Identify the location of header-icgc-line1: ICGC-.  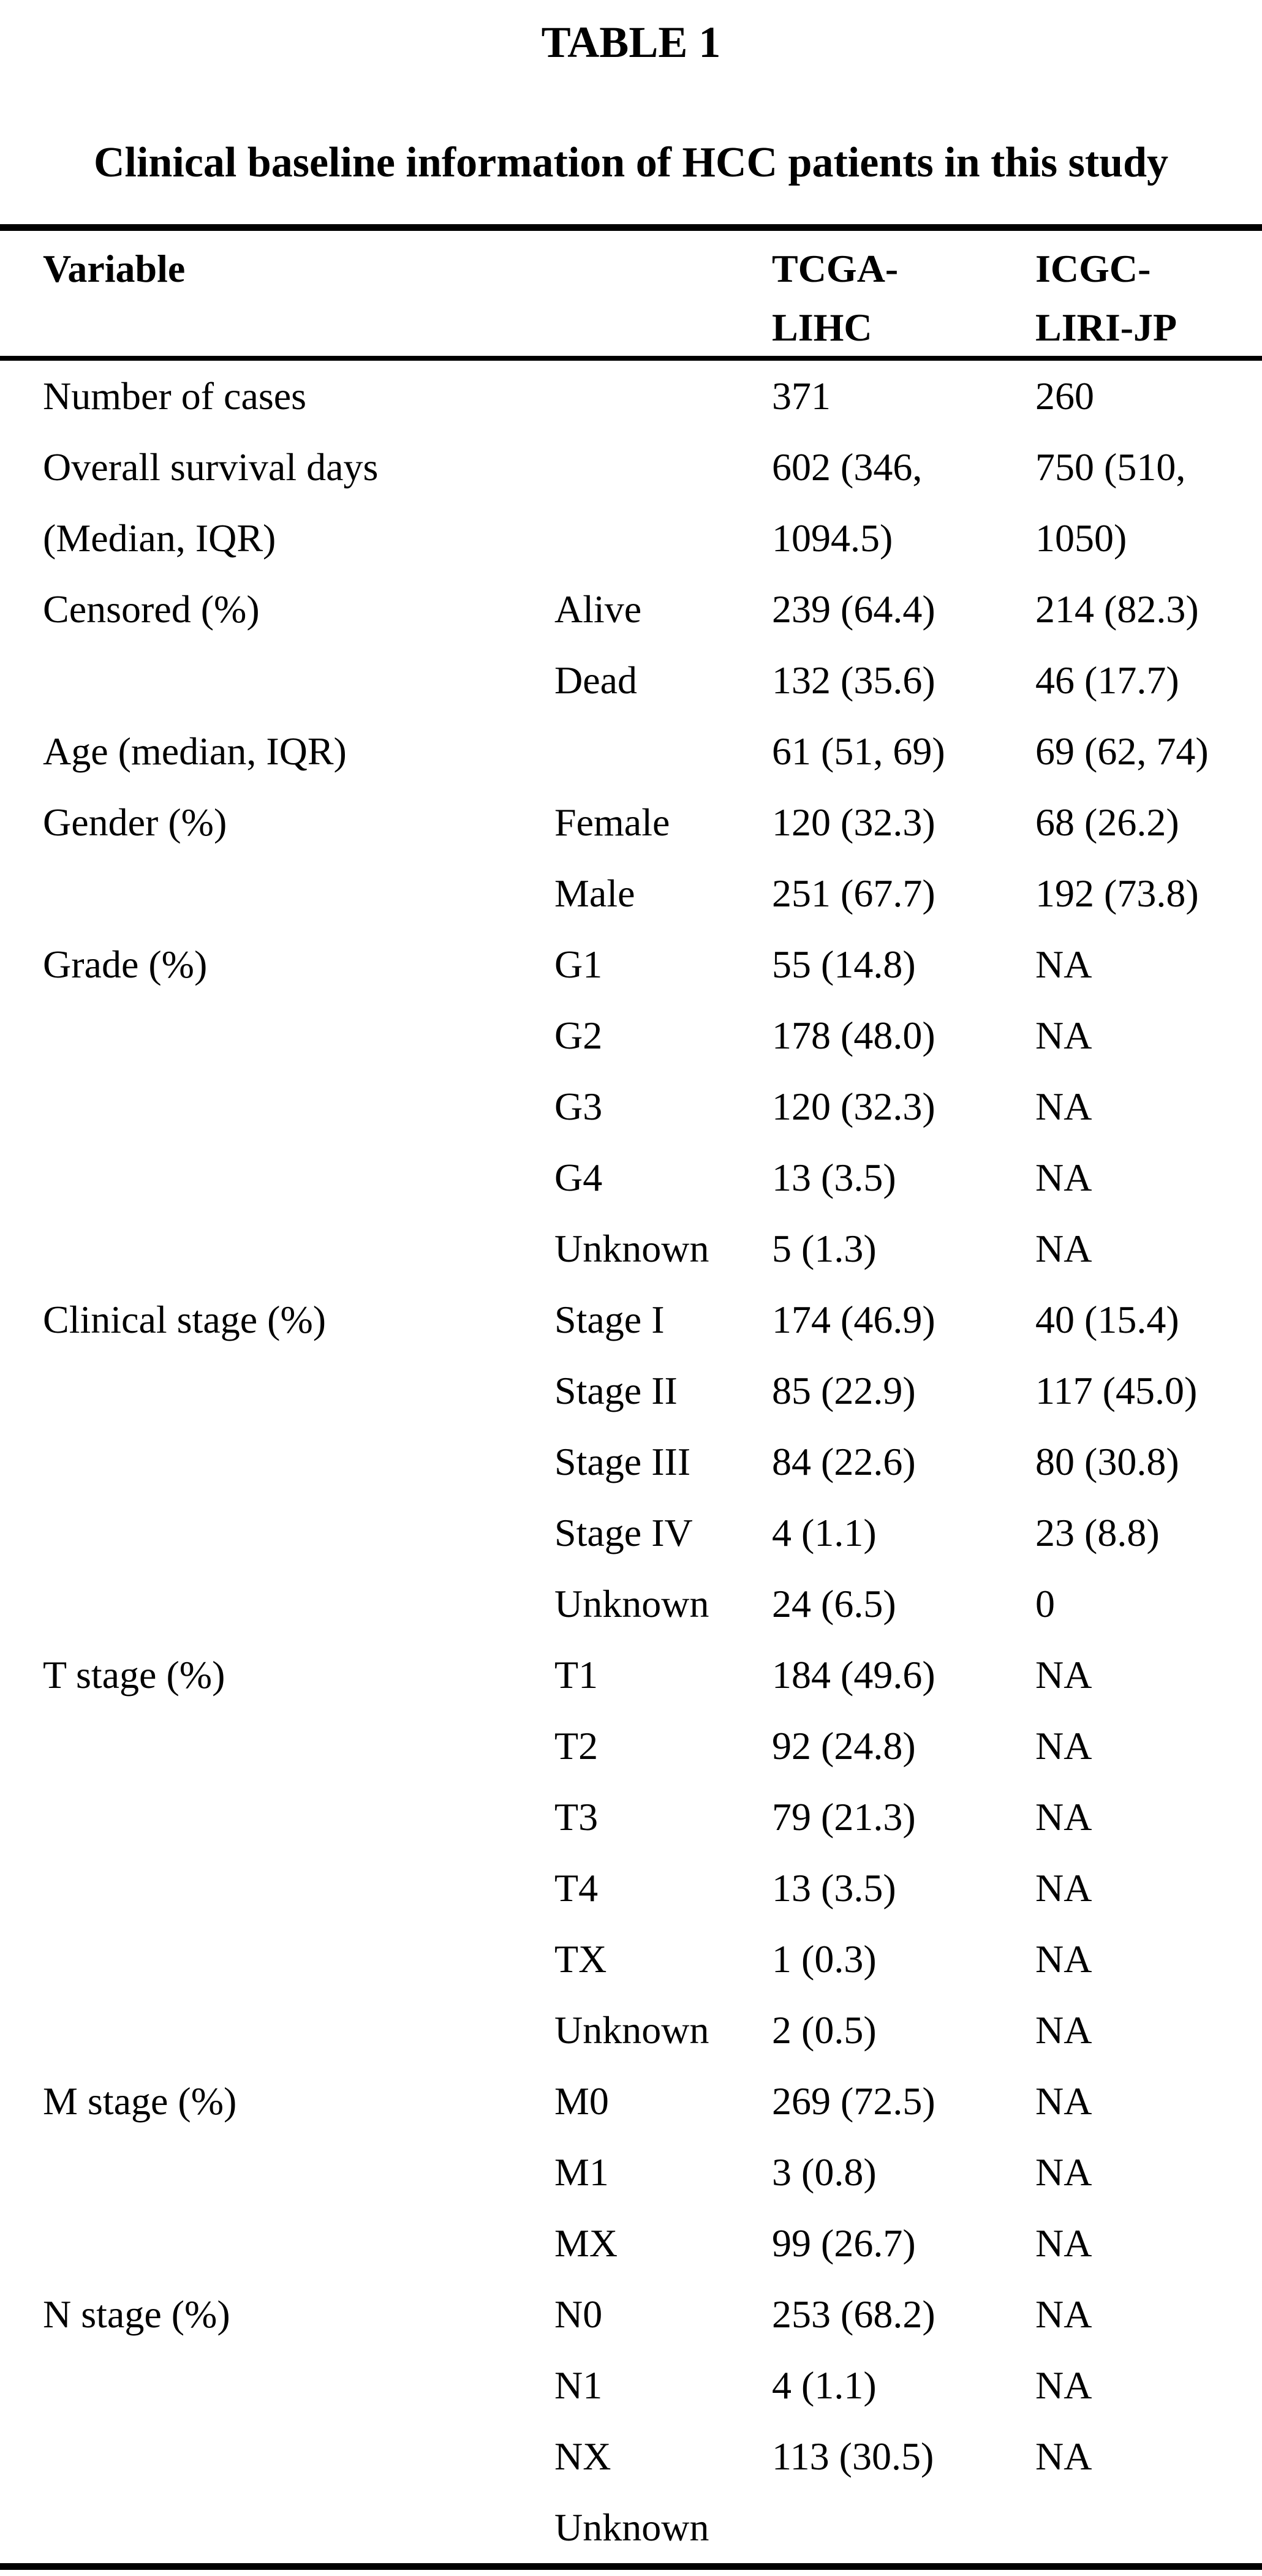
(1093, 268).